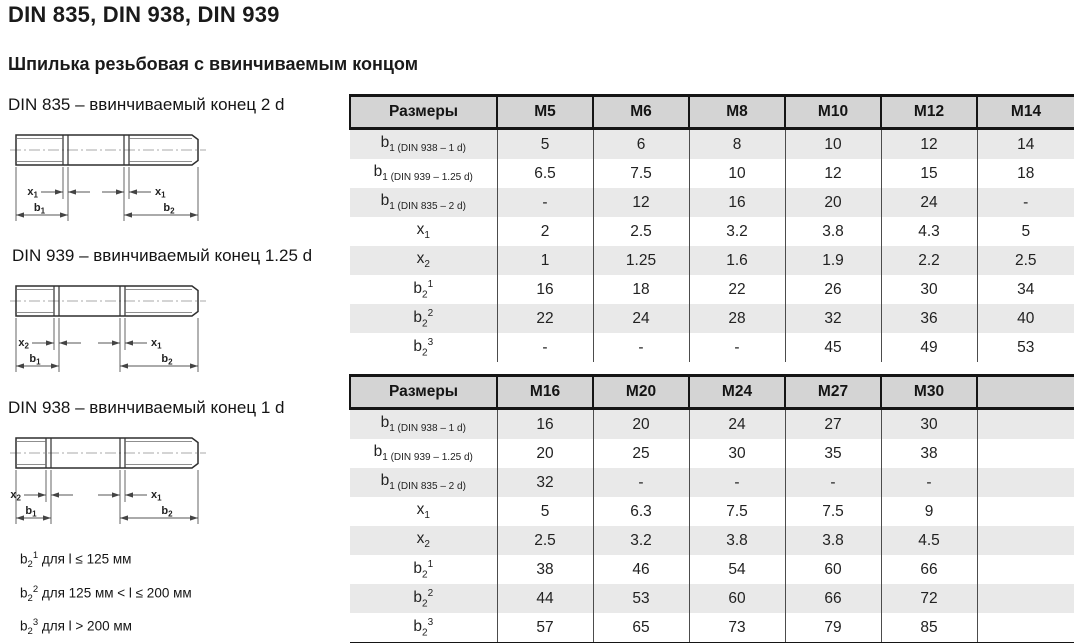 This screenshot has height=643, width=1074. What do you see at coordinates (146, 104) in the screenshot?
I see `drawing-caption-din835: DIN 835 – ввинчиваемый конец 2 d` at bounding box center [146, 104].